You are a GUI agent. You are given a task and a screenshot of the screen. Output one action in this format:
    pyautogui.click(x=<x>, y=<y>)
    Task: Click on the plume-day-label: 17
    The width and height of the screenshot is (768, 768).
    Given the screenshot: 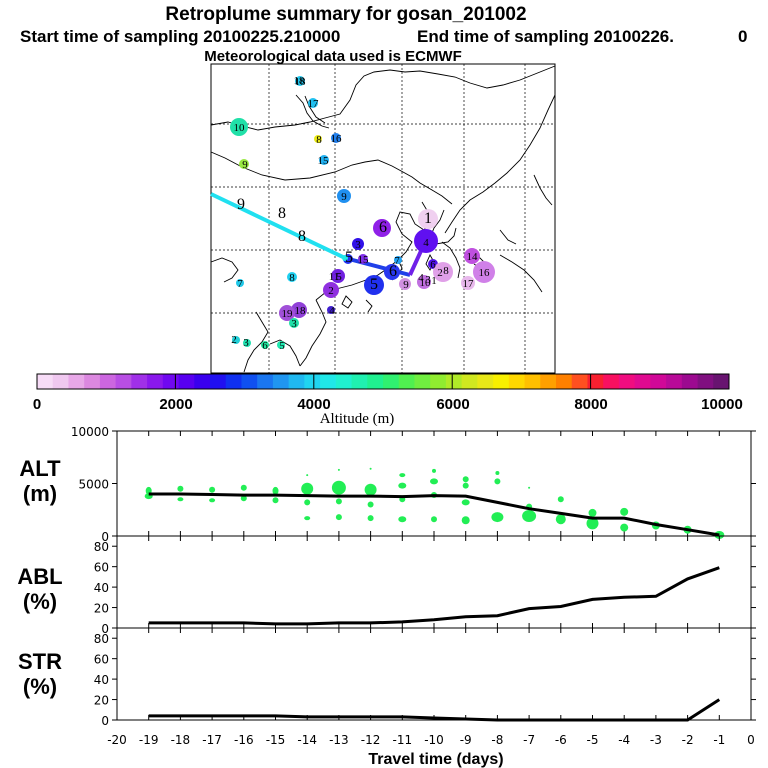 What is the action you would take?
    pyautogui.click(x=469, y=284)
    